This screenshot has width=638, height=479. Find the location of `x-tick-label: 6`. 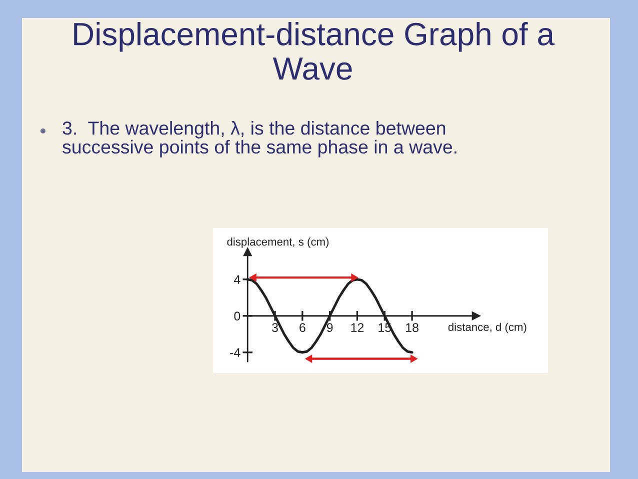

x-tick-label: 6 is located at coordinates (303, 327).